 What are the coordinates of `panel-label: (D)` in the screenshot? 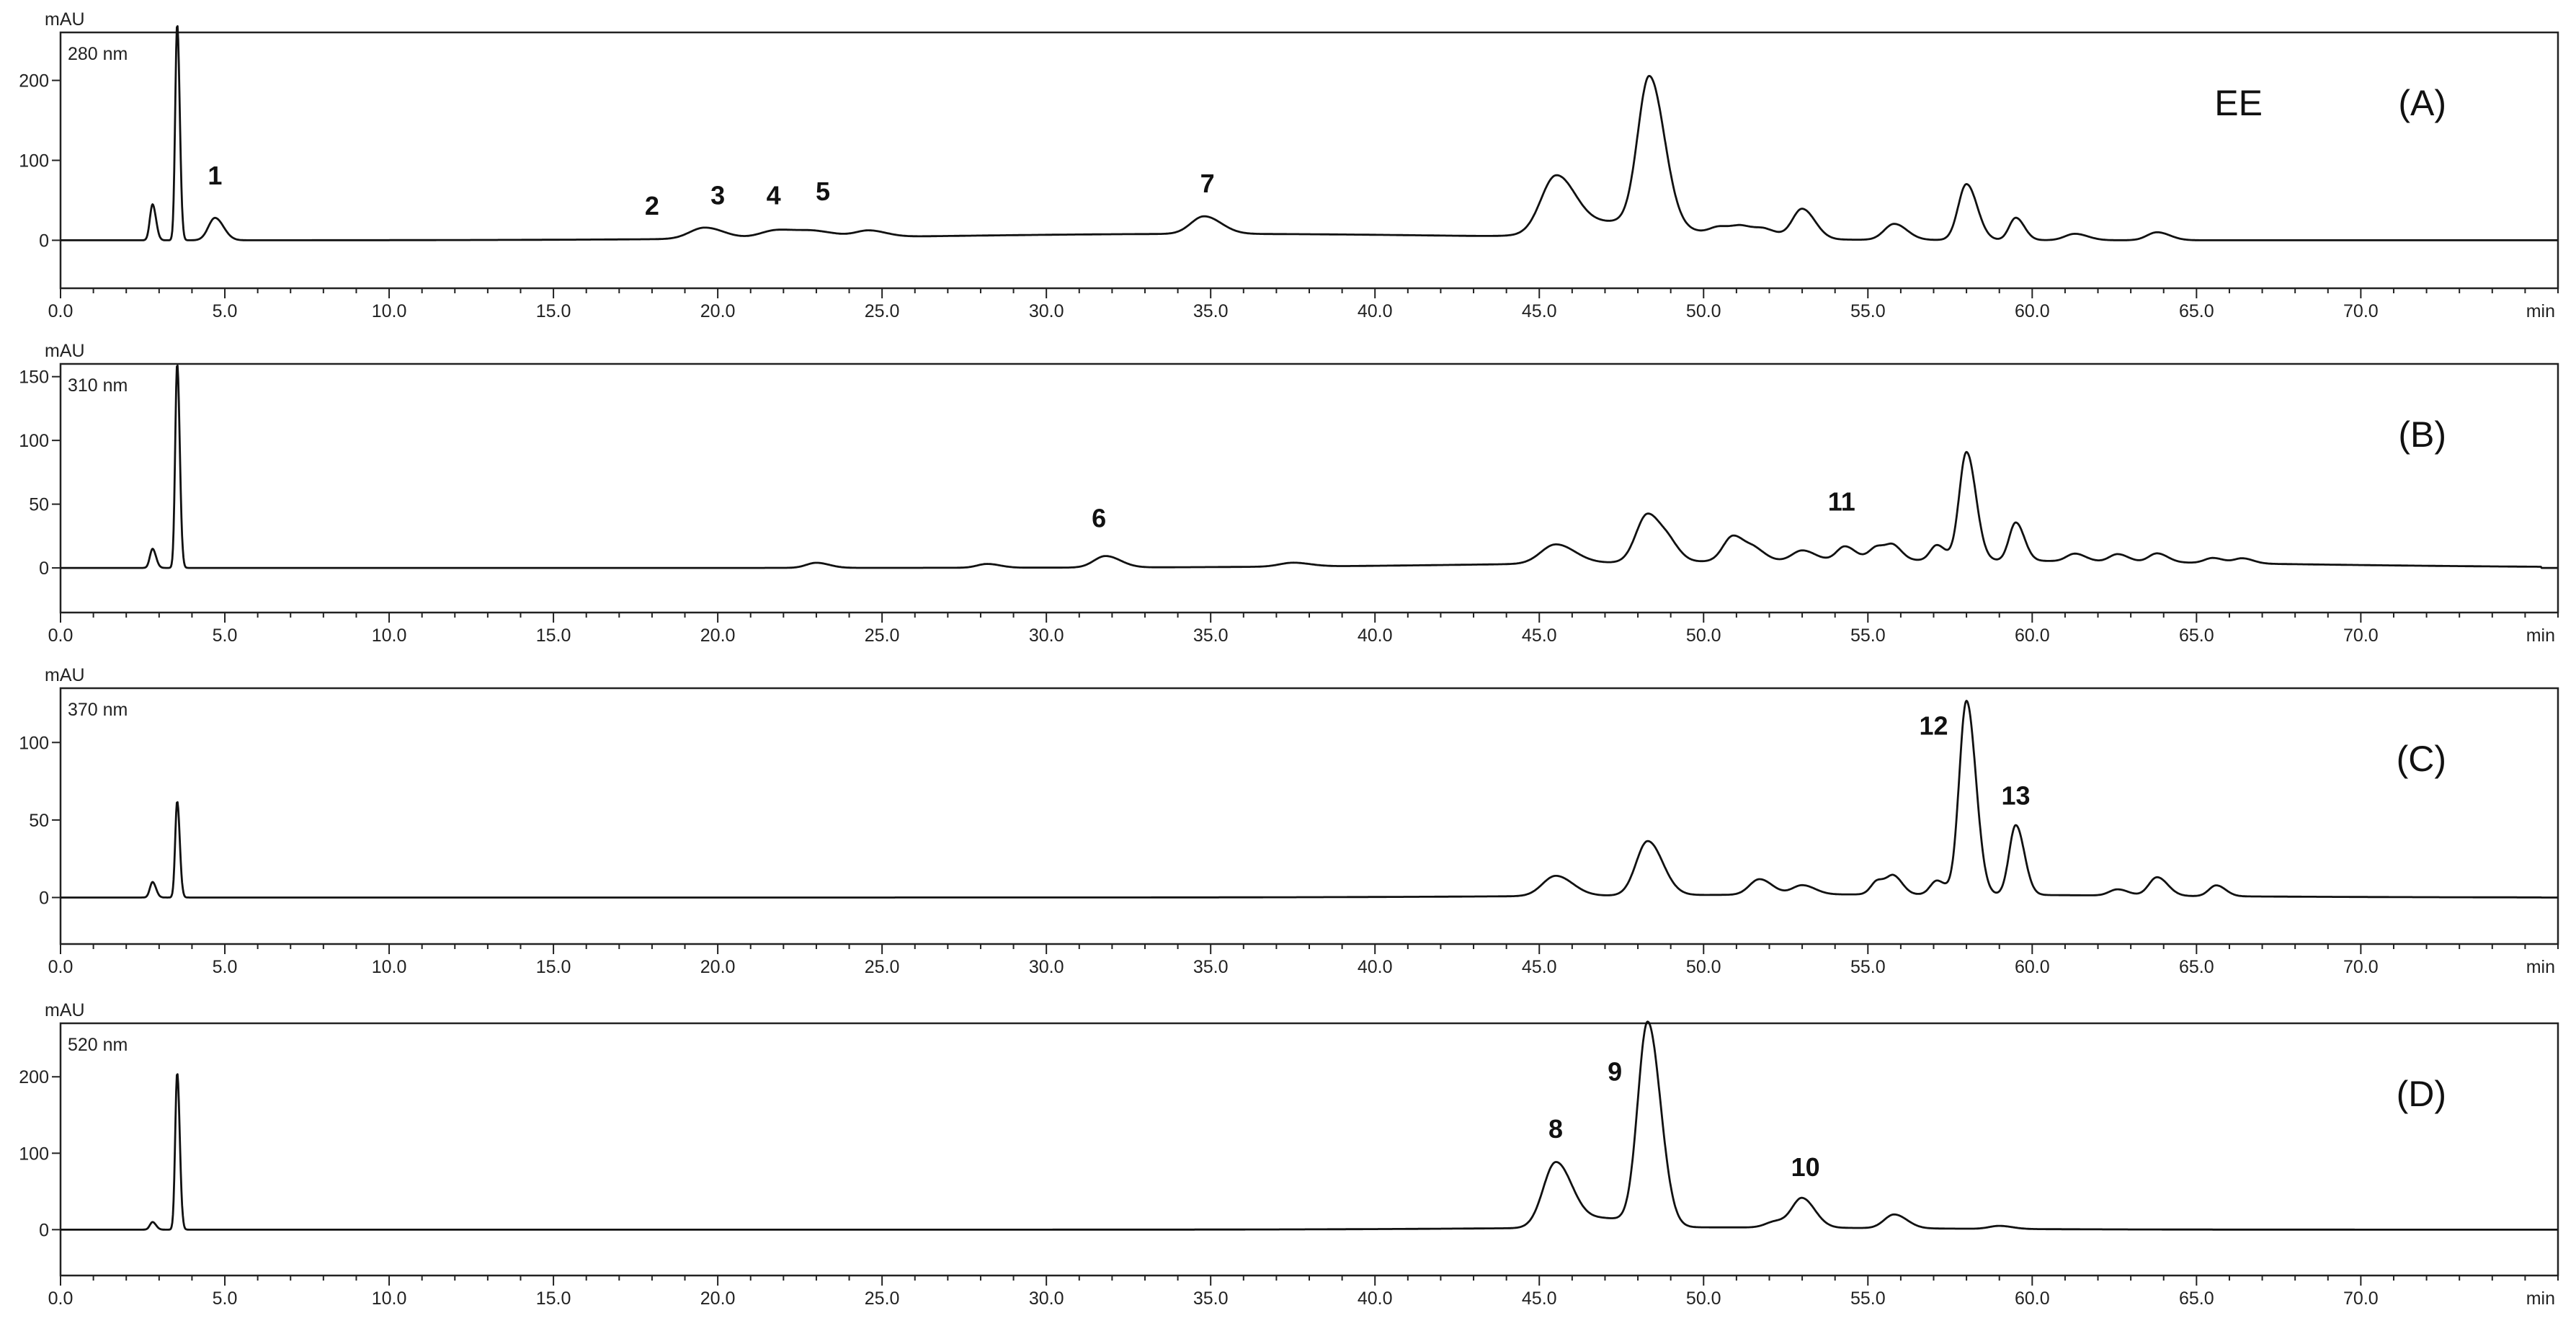 It's located at (2421, 1094).